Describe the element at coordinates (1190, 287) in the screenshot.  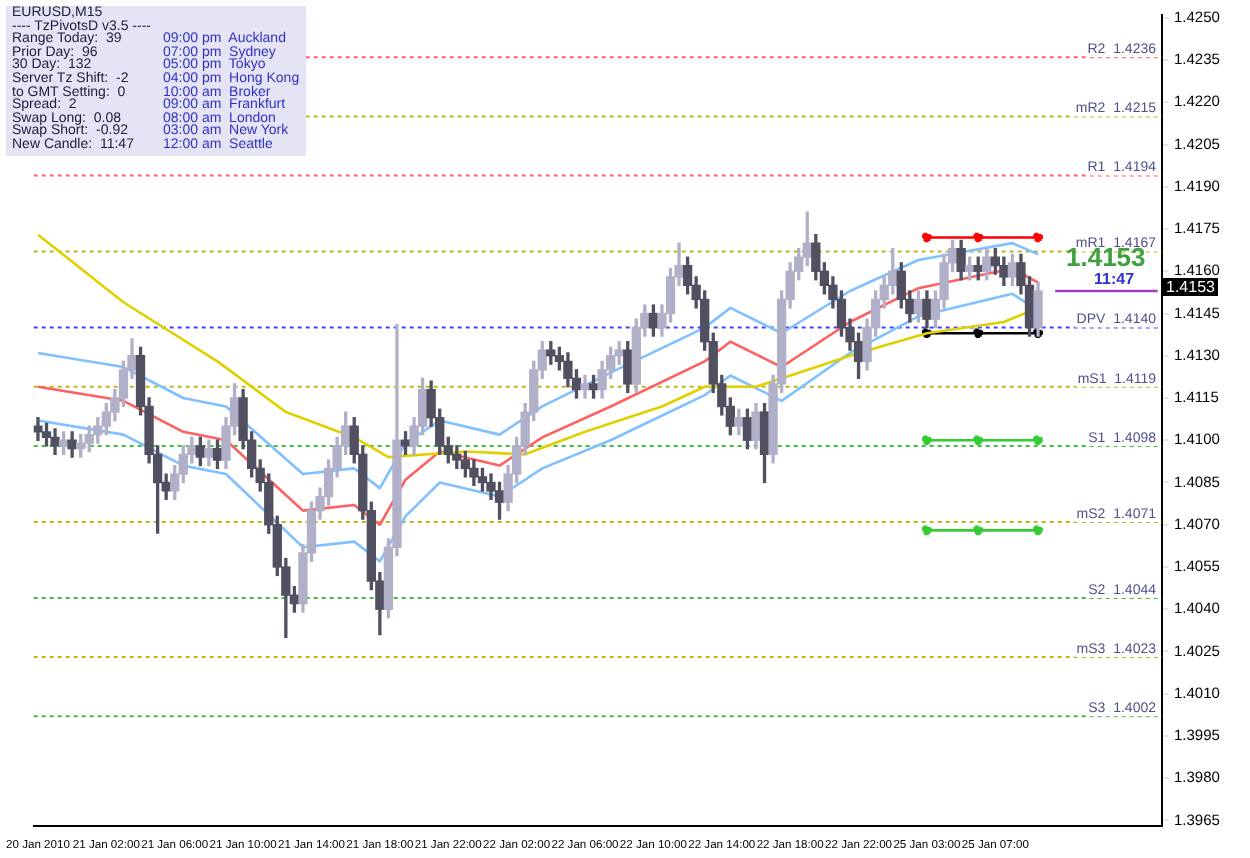
I see `text: 1.4153` at that location.